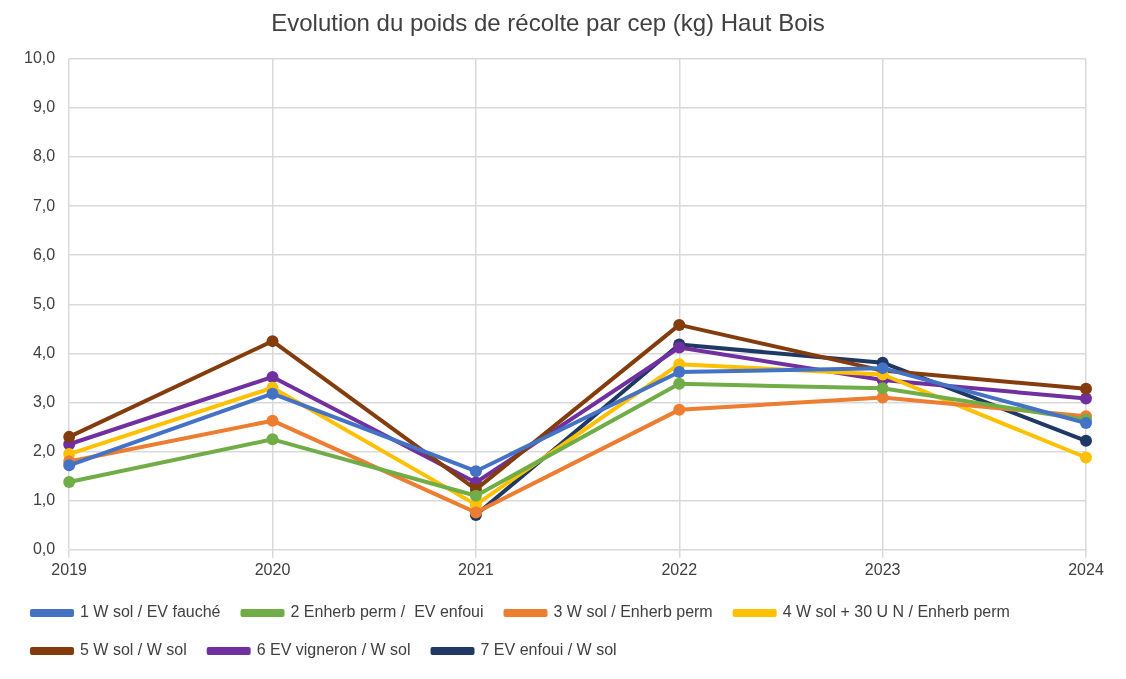 Image resolution: width=1126 pixels, height=679 pixels. Describe the element at coordinates (476, 569) in the screenshot. I see `x-tick-label: 2021` at that location.